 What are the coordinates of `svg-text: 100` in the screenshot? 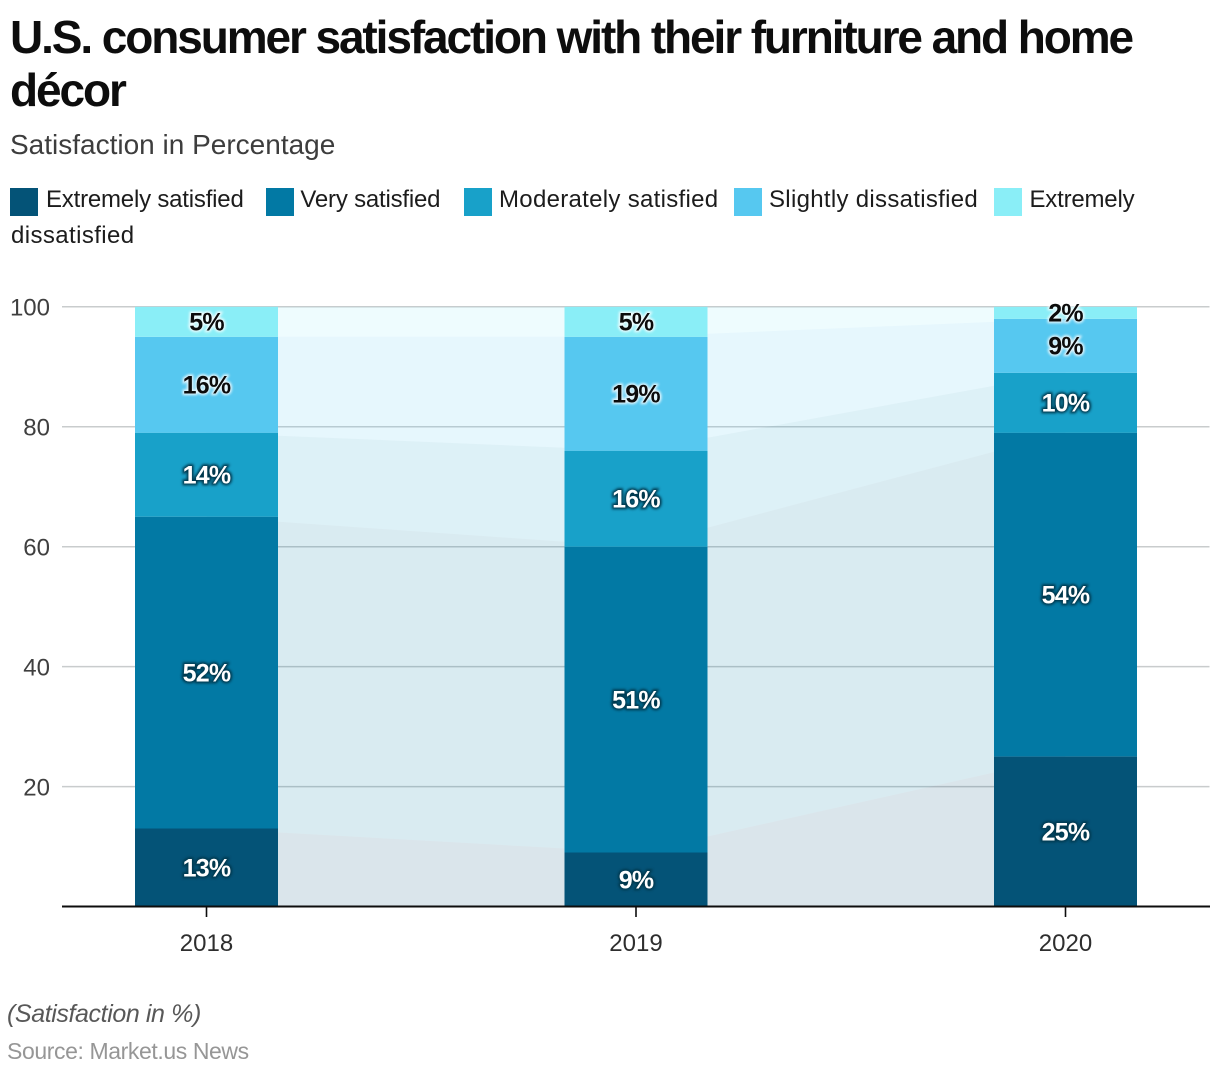 It's located at (30, 308).